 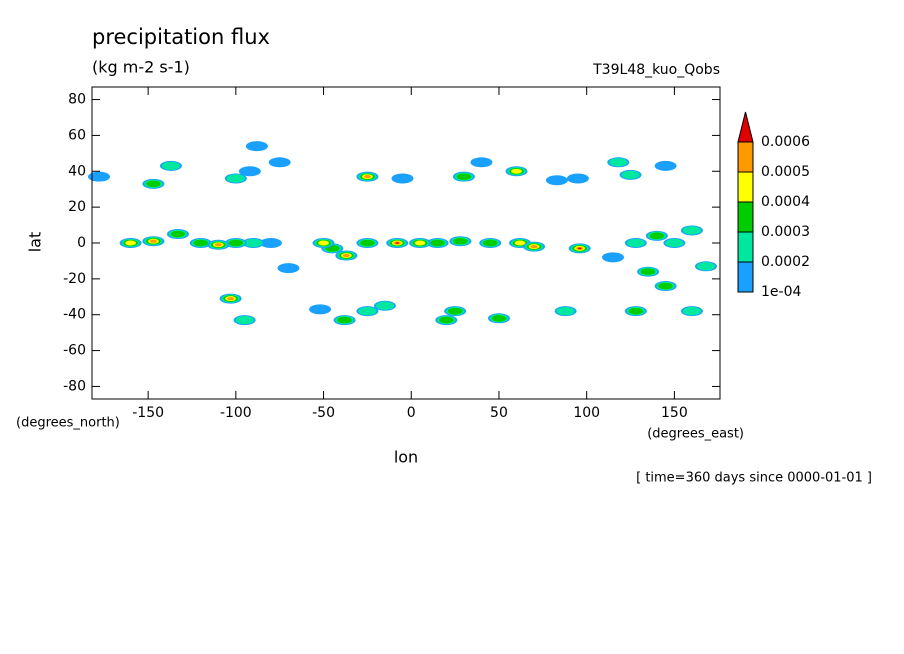 What do you see at coordinates (74, 315) in the screenshot?
I see `y-tick-label: -40` at bounding box center [74, 315].